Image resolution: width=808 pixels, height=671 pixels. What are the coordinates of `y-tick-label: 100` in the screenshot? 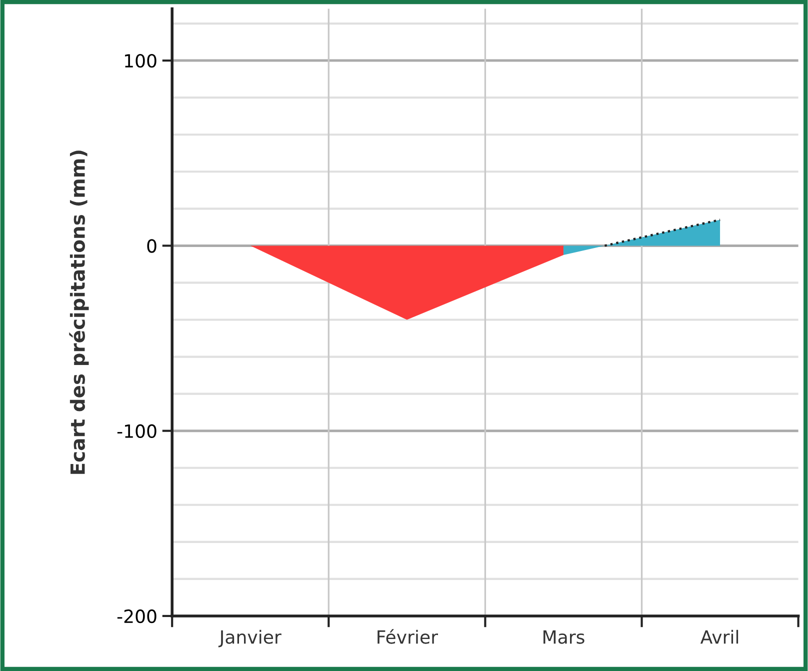 It's located at (140, 61).